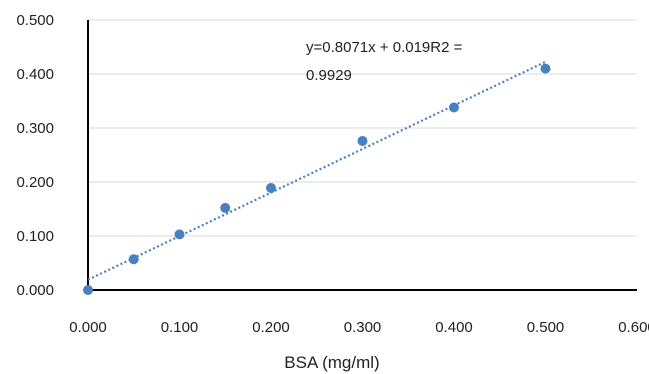  What do you see at coordinates (88, 327) in the screenshot?
I see `x-tick-label-0: 0.000` at bounding box center [88, 327].